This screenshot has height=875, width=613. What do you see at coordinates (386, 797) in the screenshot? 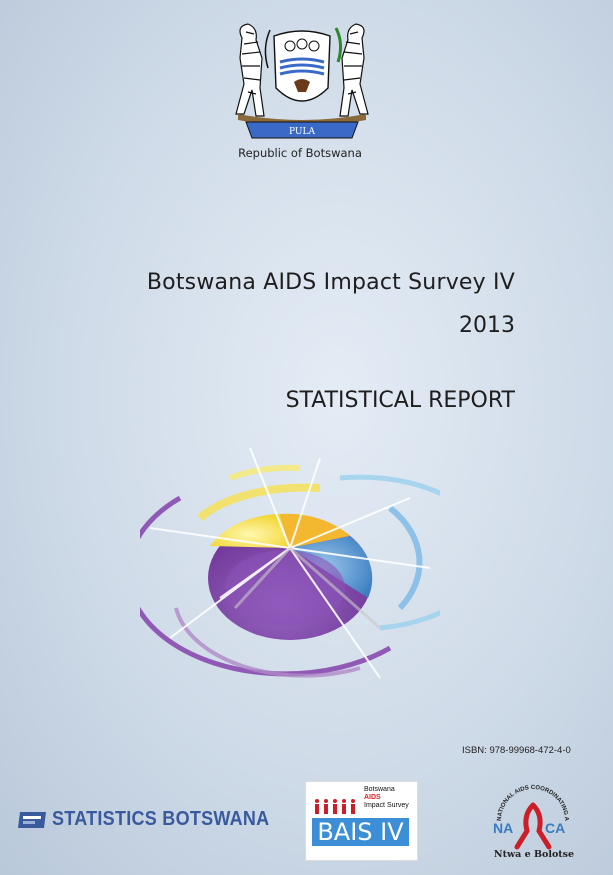
I see `bais-caption: Botswana AIDS Impact Survey` at bounding box center [386, 797].